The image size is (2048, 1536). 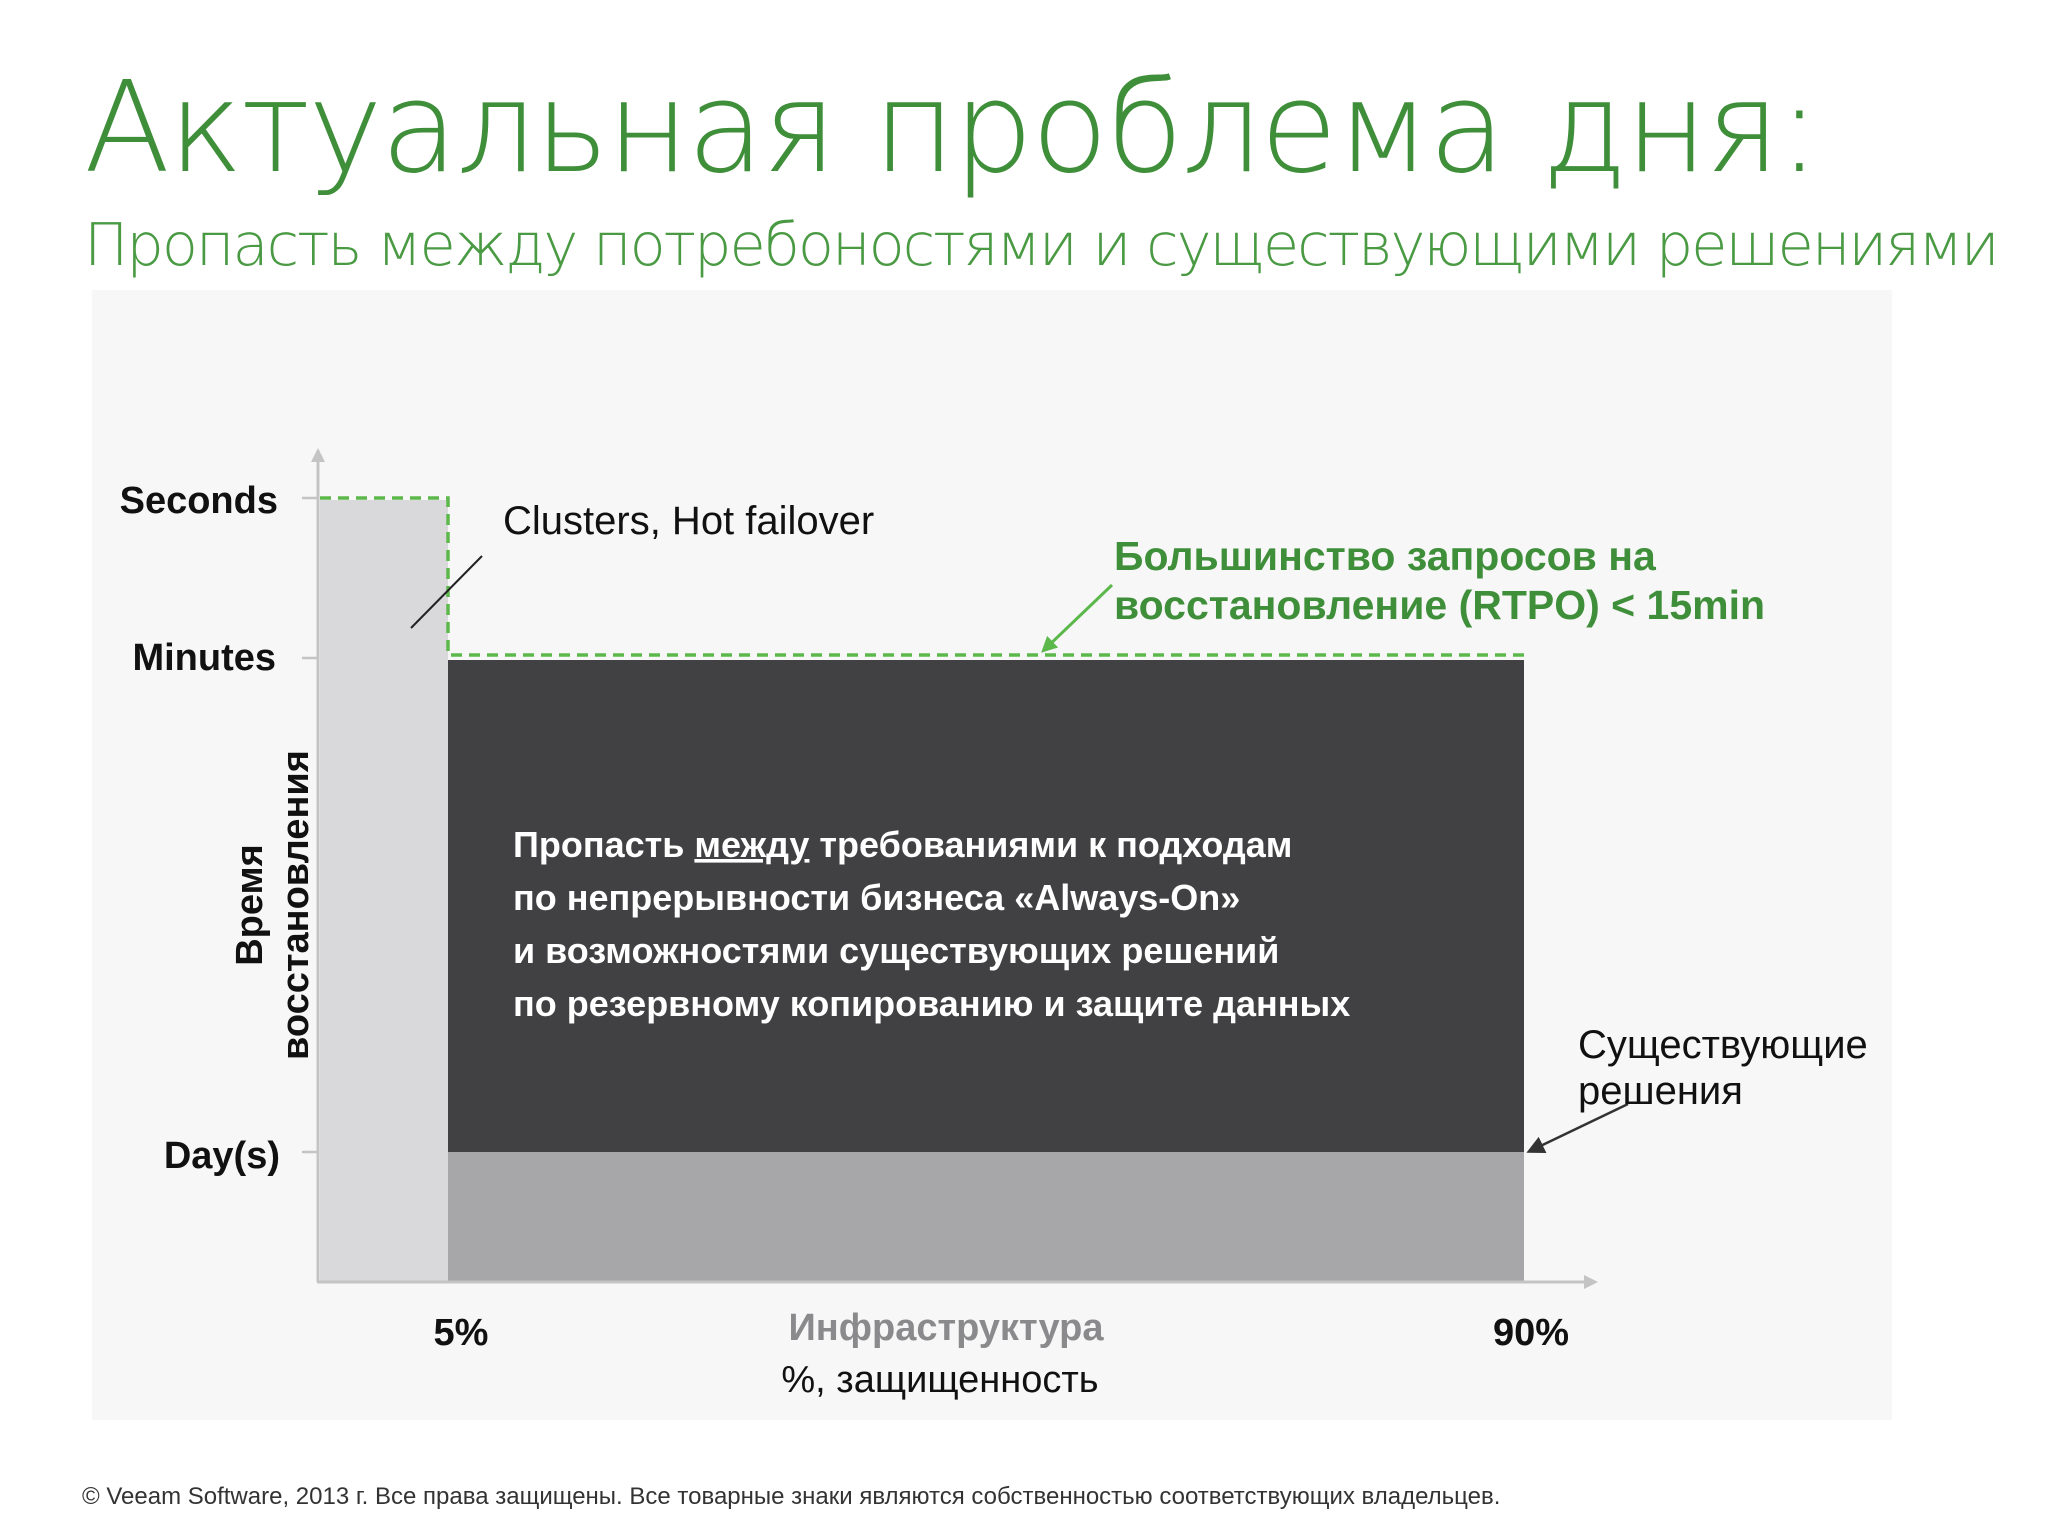 I want to click on x-tick-5: 5%, so click(x=461, y=1333).